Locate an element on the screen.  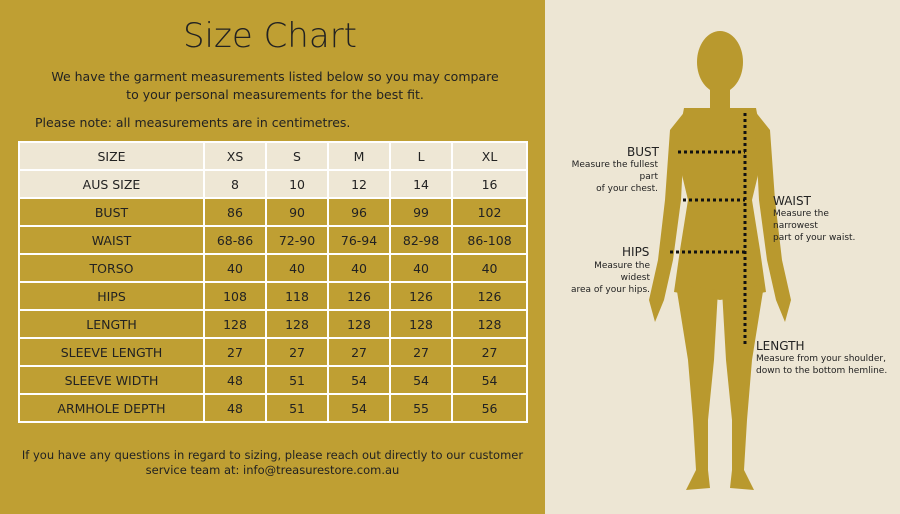
table-cell: 86-108 is located at coordinates (489, 240).